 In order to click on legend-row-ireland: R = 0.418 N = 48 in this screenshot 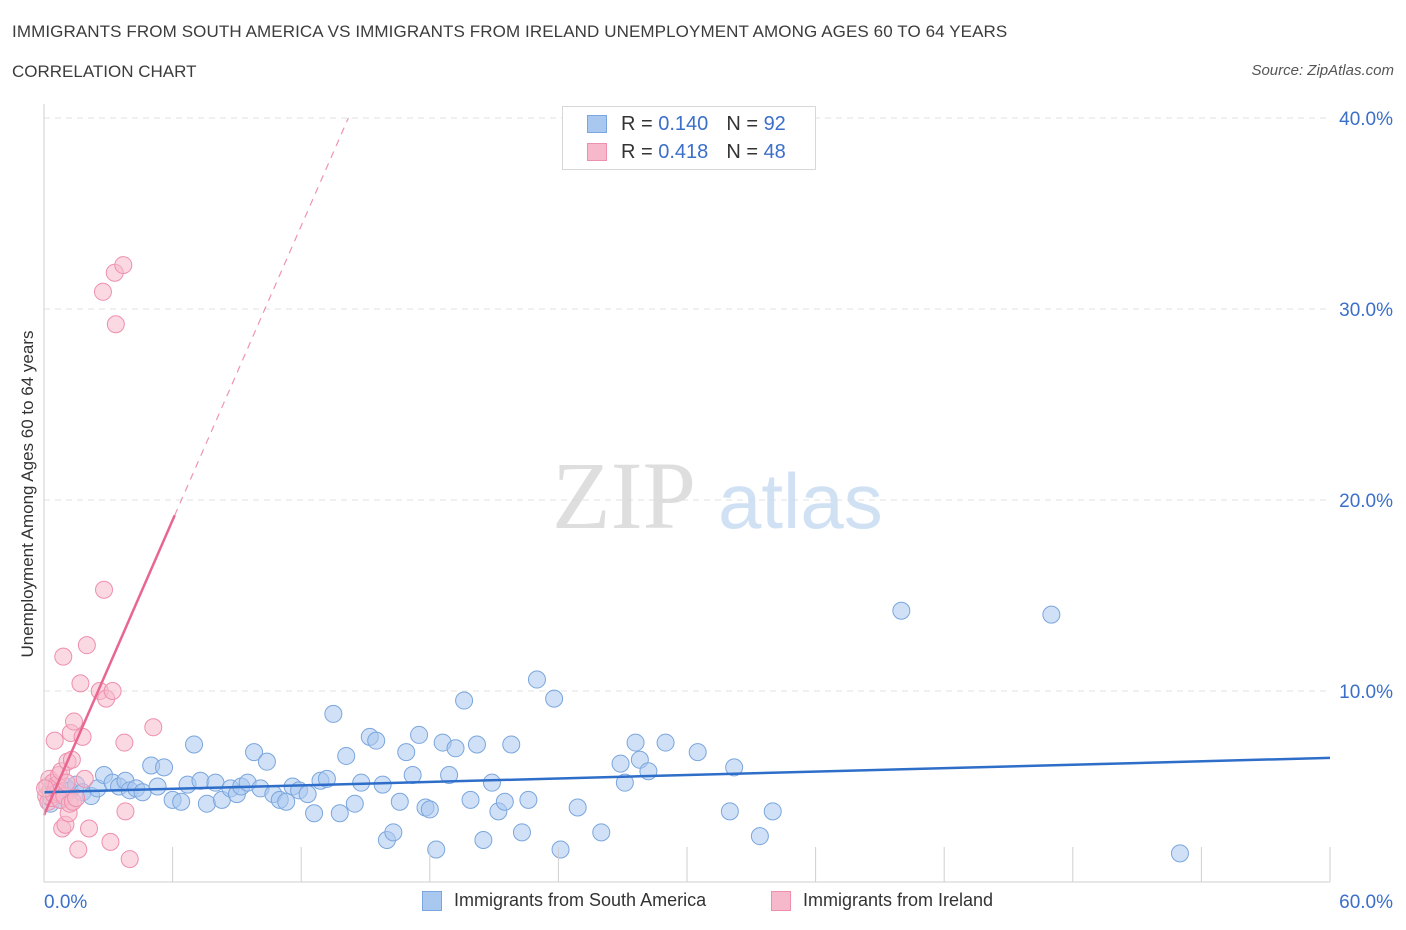, I will do `click(686, 152)`.